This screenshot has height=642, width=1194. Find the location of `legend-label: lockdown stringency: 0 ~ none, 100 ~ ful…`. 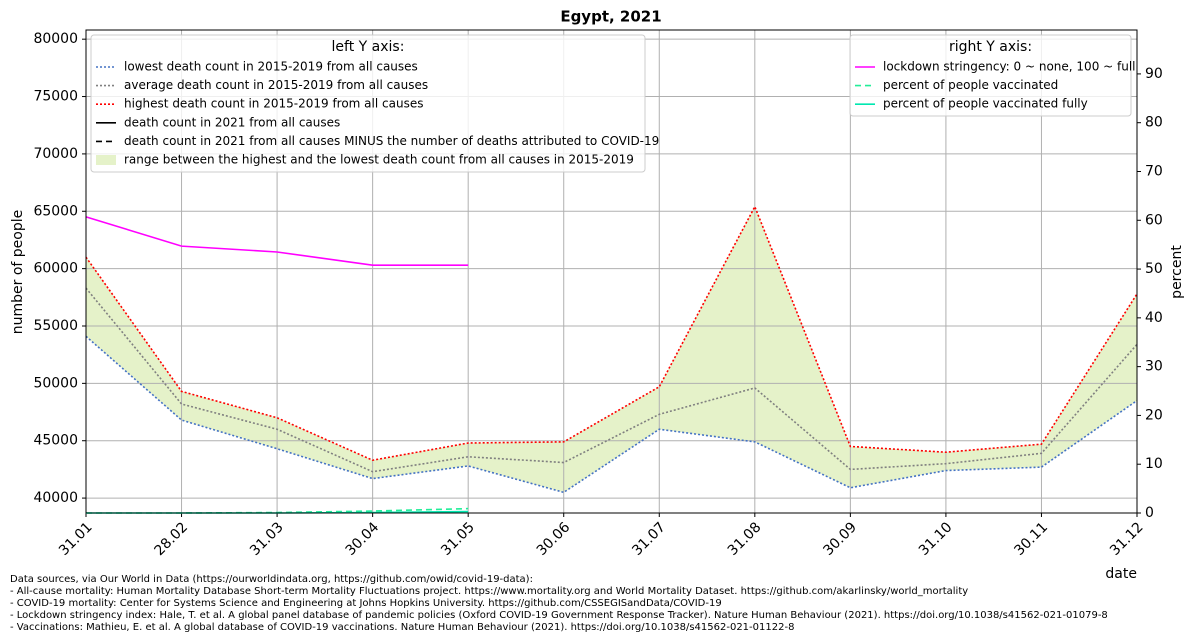

legend-label: lockdown stringency: 0 ~ none, 100 ~ ful… is located at coordinates (1009, 67).